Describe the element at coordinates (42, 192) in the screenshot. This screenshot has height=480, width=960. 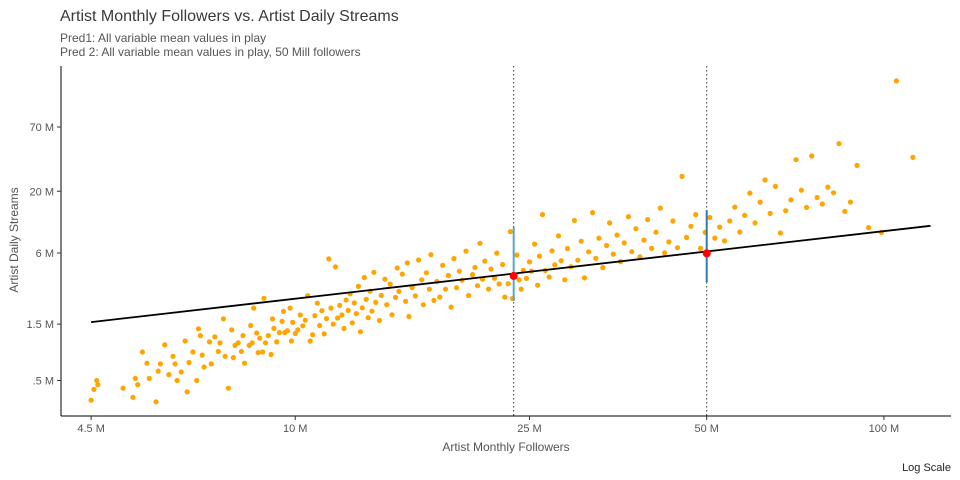
I see `y-tick-label: 20 M` at that location.